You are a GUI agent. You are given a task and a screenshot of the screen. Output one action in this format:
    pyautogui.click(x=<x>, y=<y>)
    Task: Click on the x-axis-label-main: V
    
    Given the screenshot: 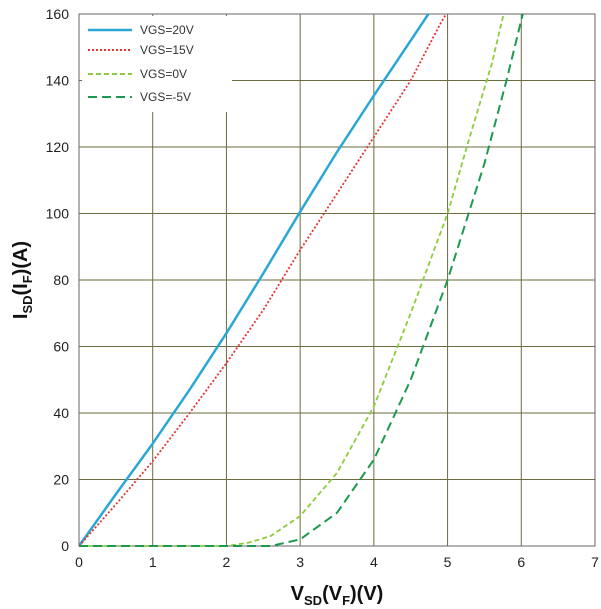 What is the action you would take?
    pyautogui.click(x=298, y=594)
    